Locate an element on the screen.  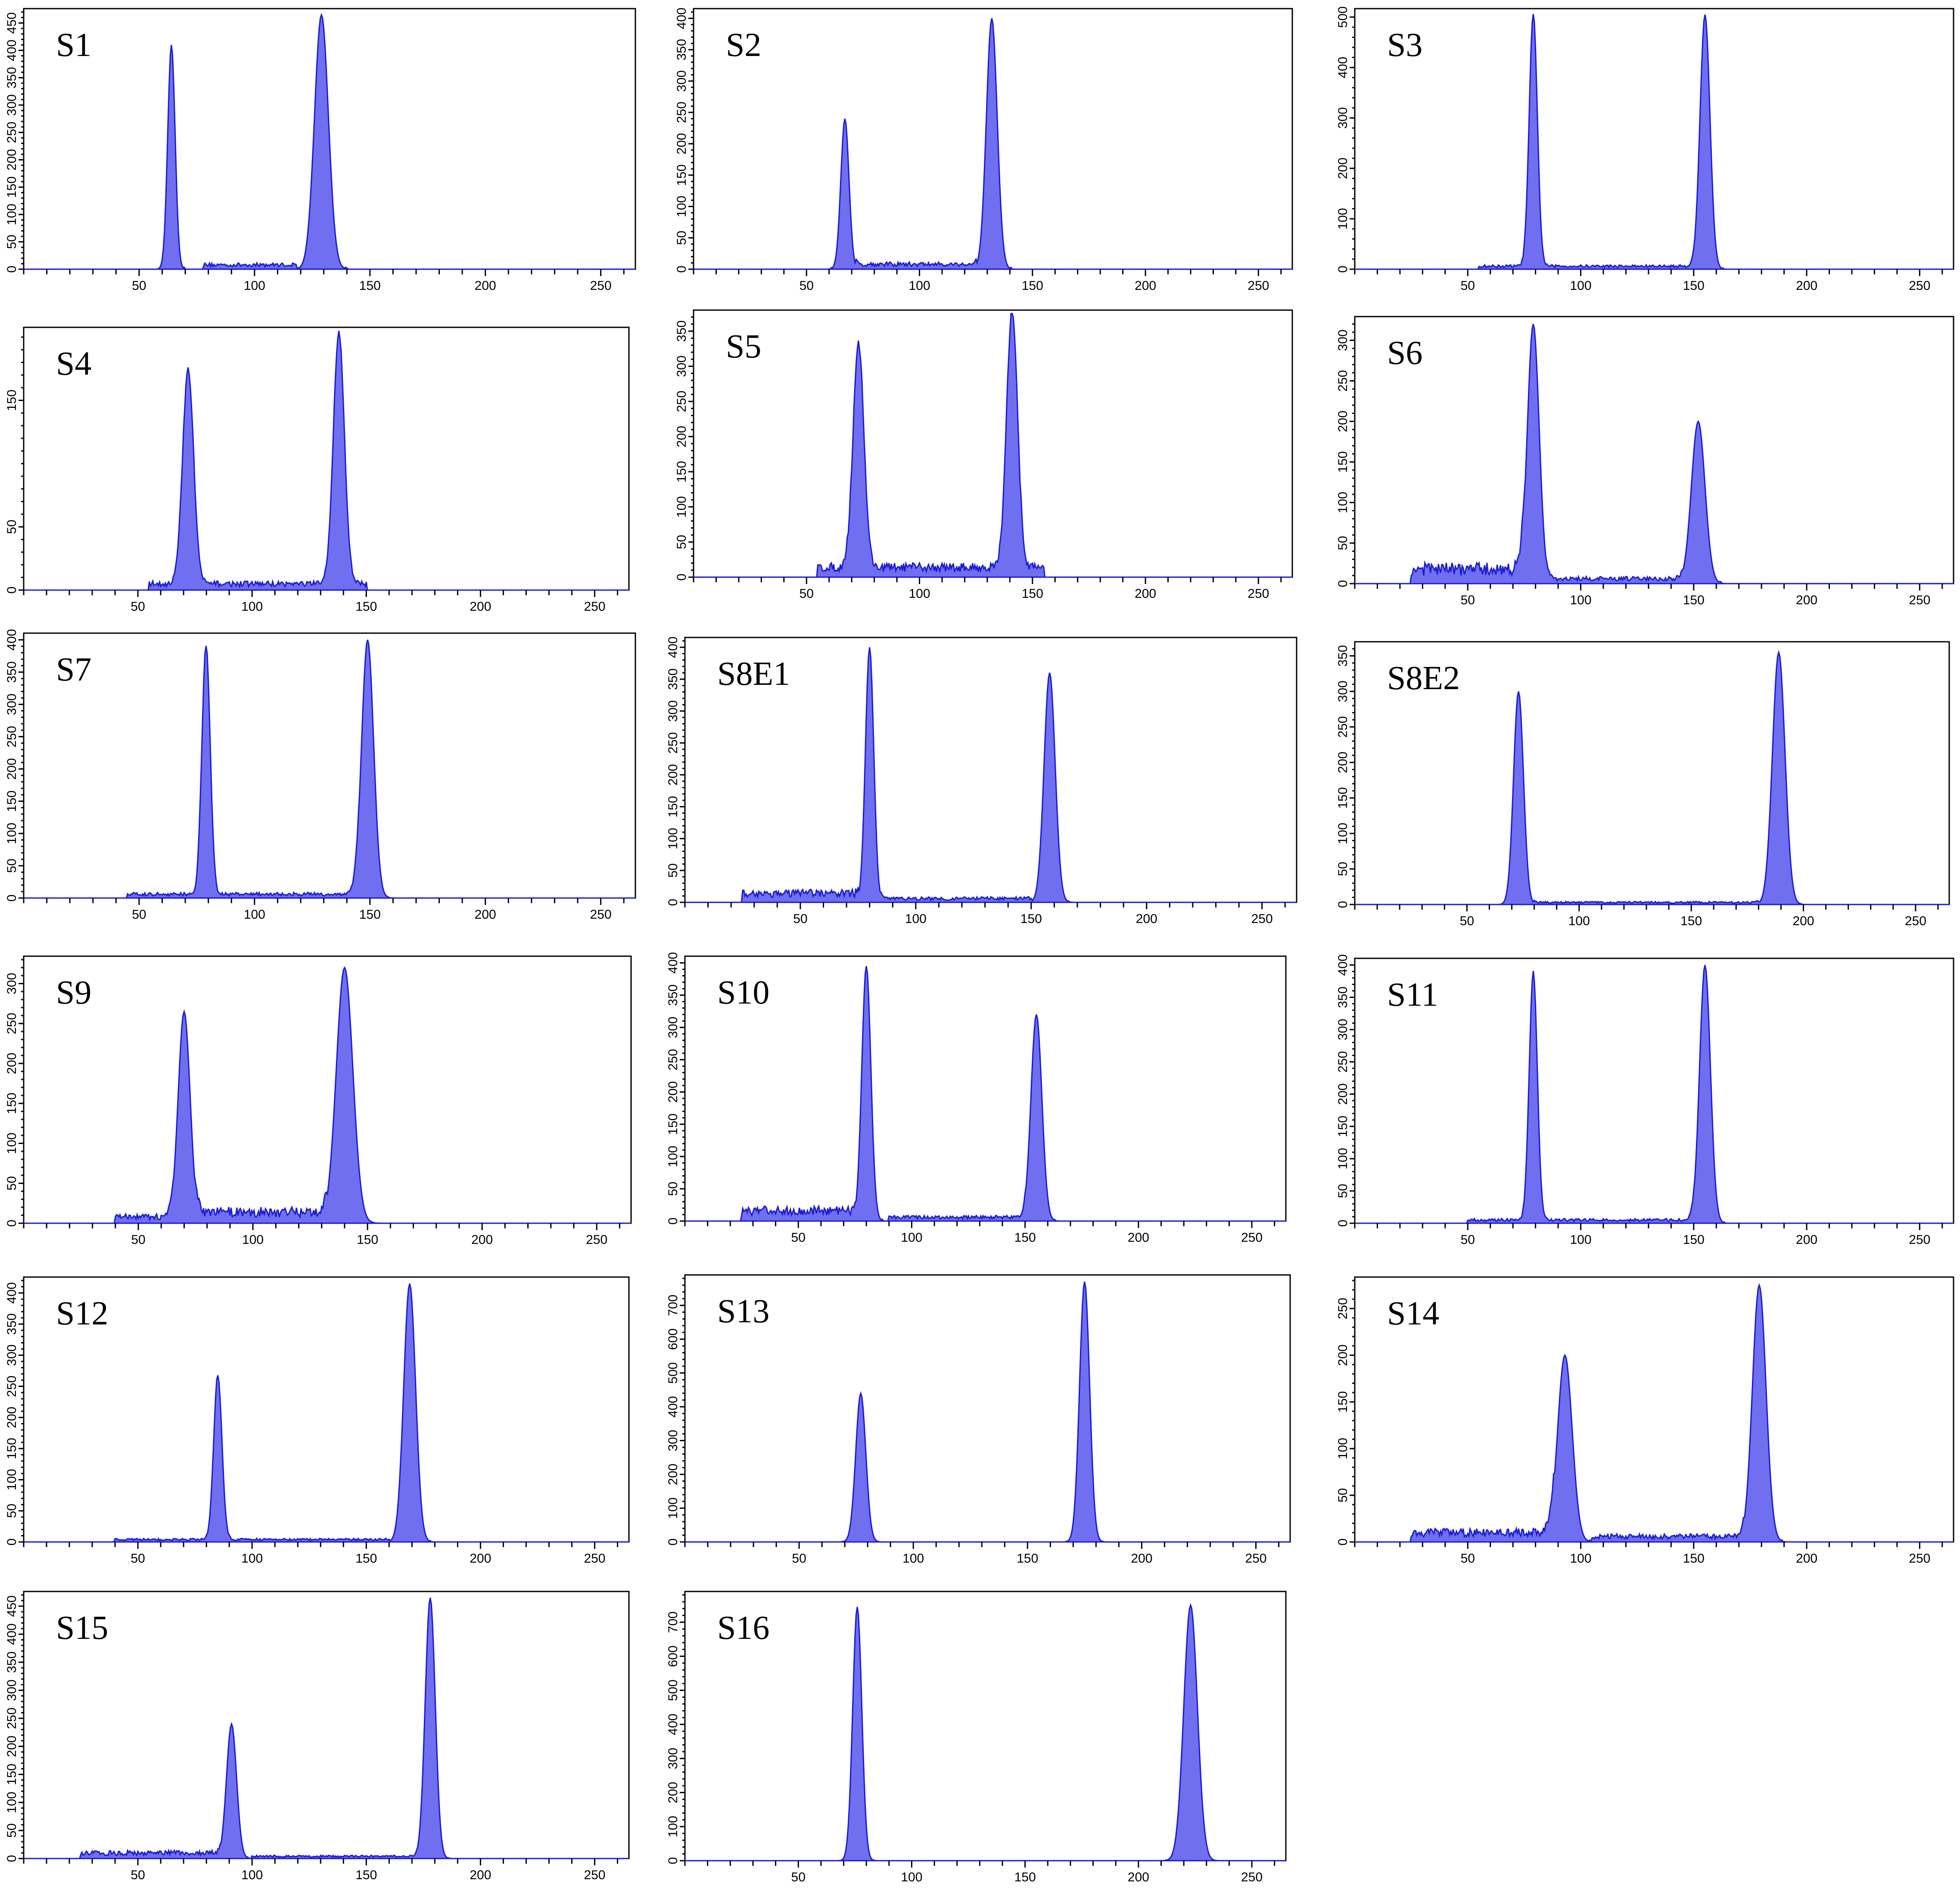
y-tick-label: 600 is located at coordinates (673, 1339).